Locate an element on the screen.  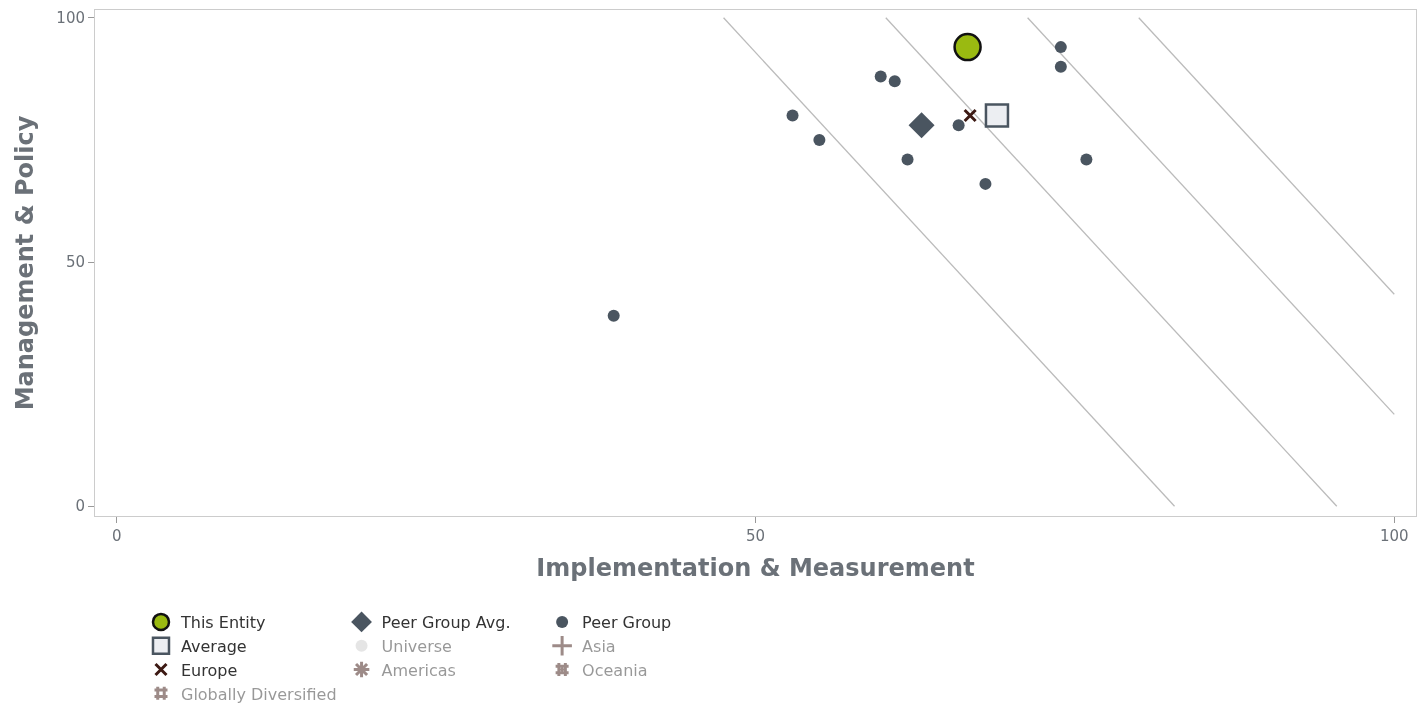
x-tick-label: 50 is located at coordinates (755, 536).